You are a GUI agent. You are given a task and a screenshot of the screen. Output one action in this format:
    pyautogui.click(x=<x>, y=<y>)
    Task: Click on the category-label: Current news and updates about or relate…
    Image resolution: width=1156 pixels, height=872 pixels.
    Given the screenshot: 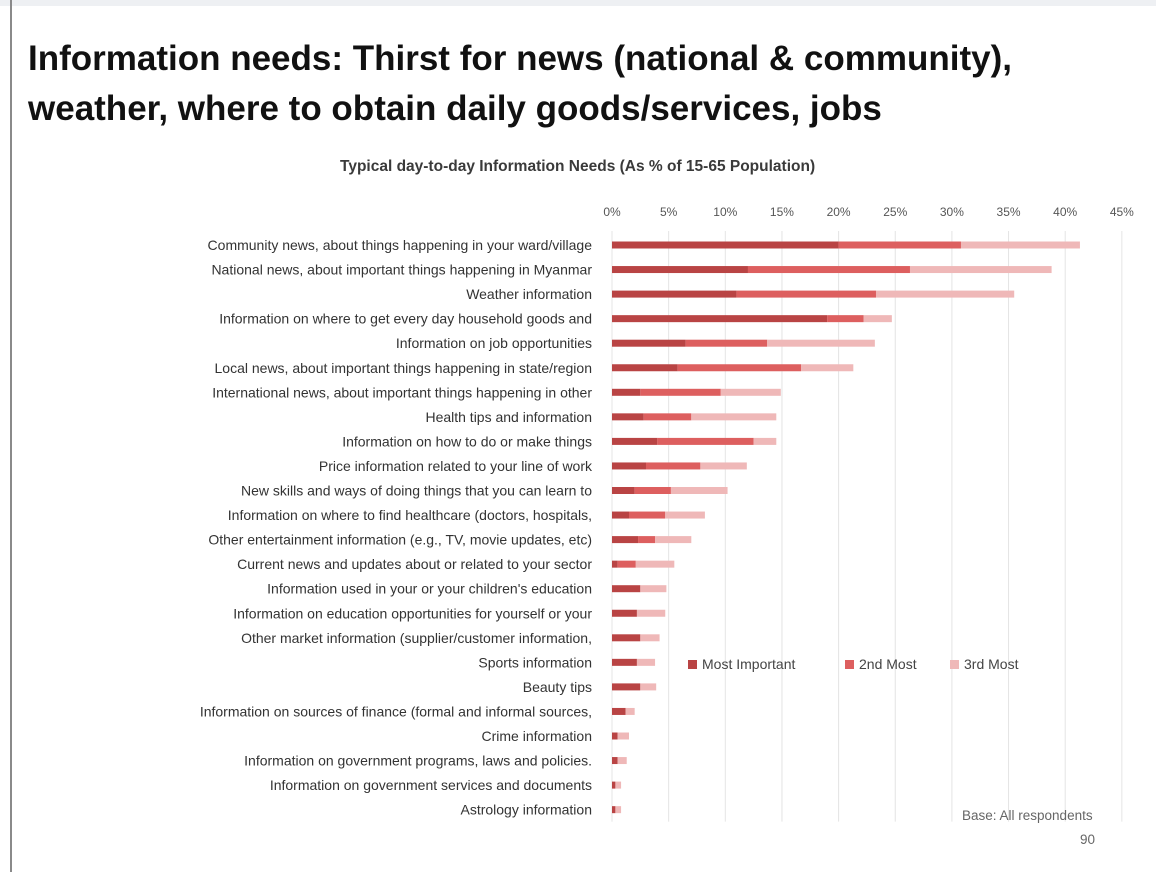 What is the action you would take?
    pyautogui.click(x=414, y=564)
    